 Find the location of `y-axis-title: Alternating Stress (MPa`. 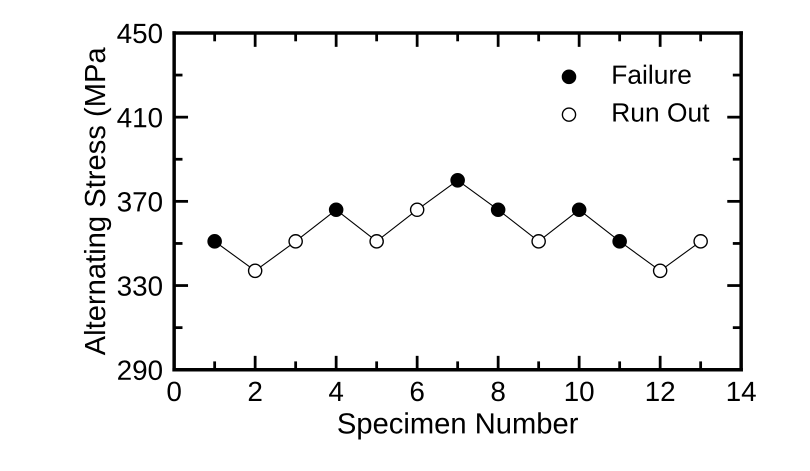

y-axis-title: Alternating Stress (MPa is located at coordinates (98, 201).